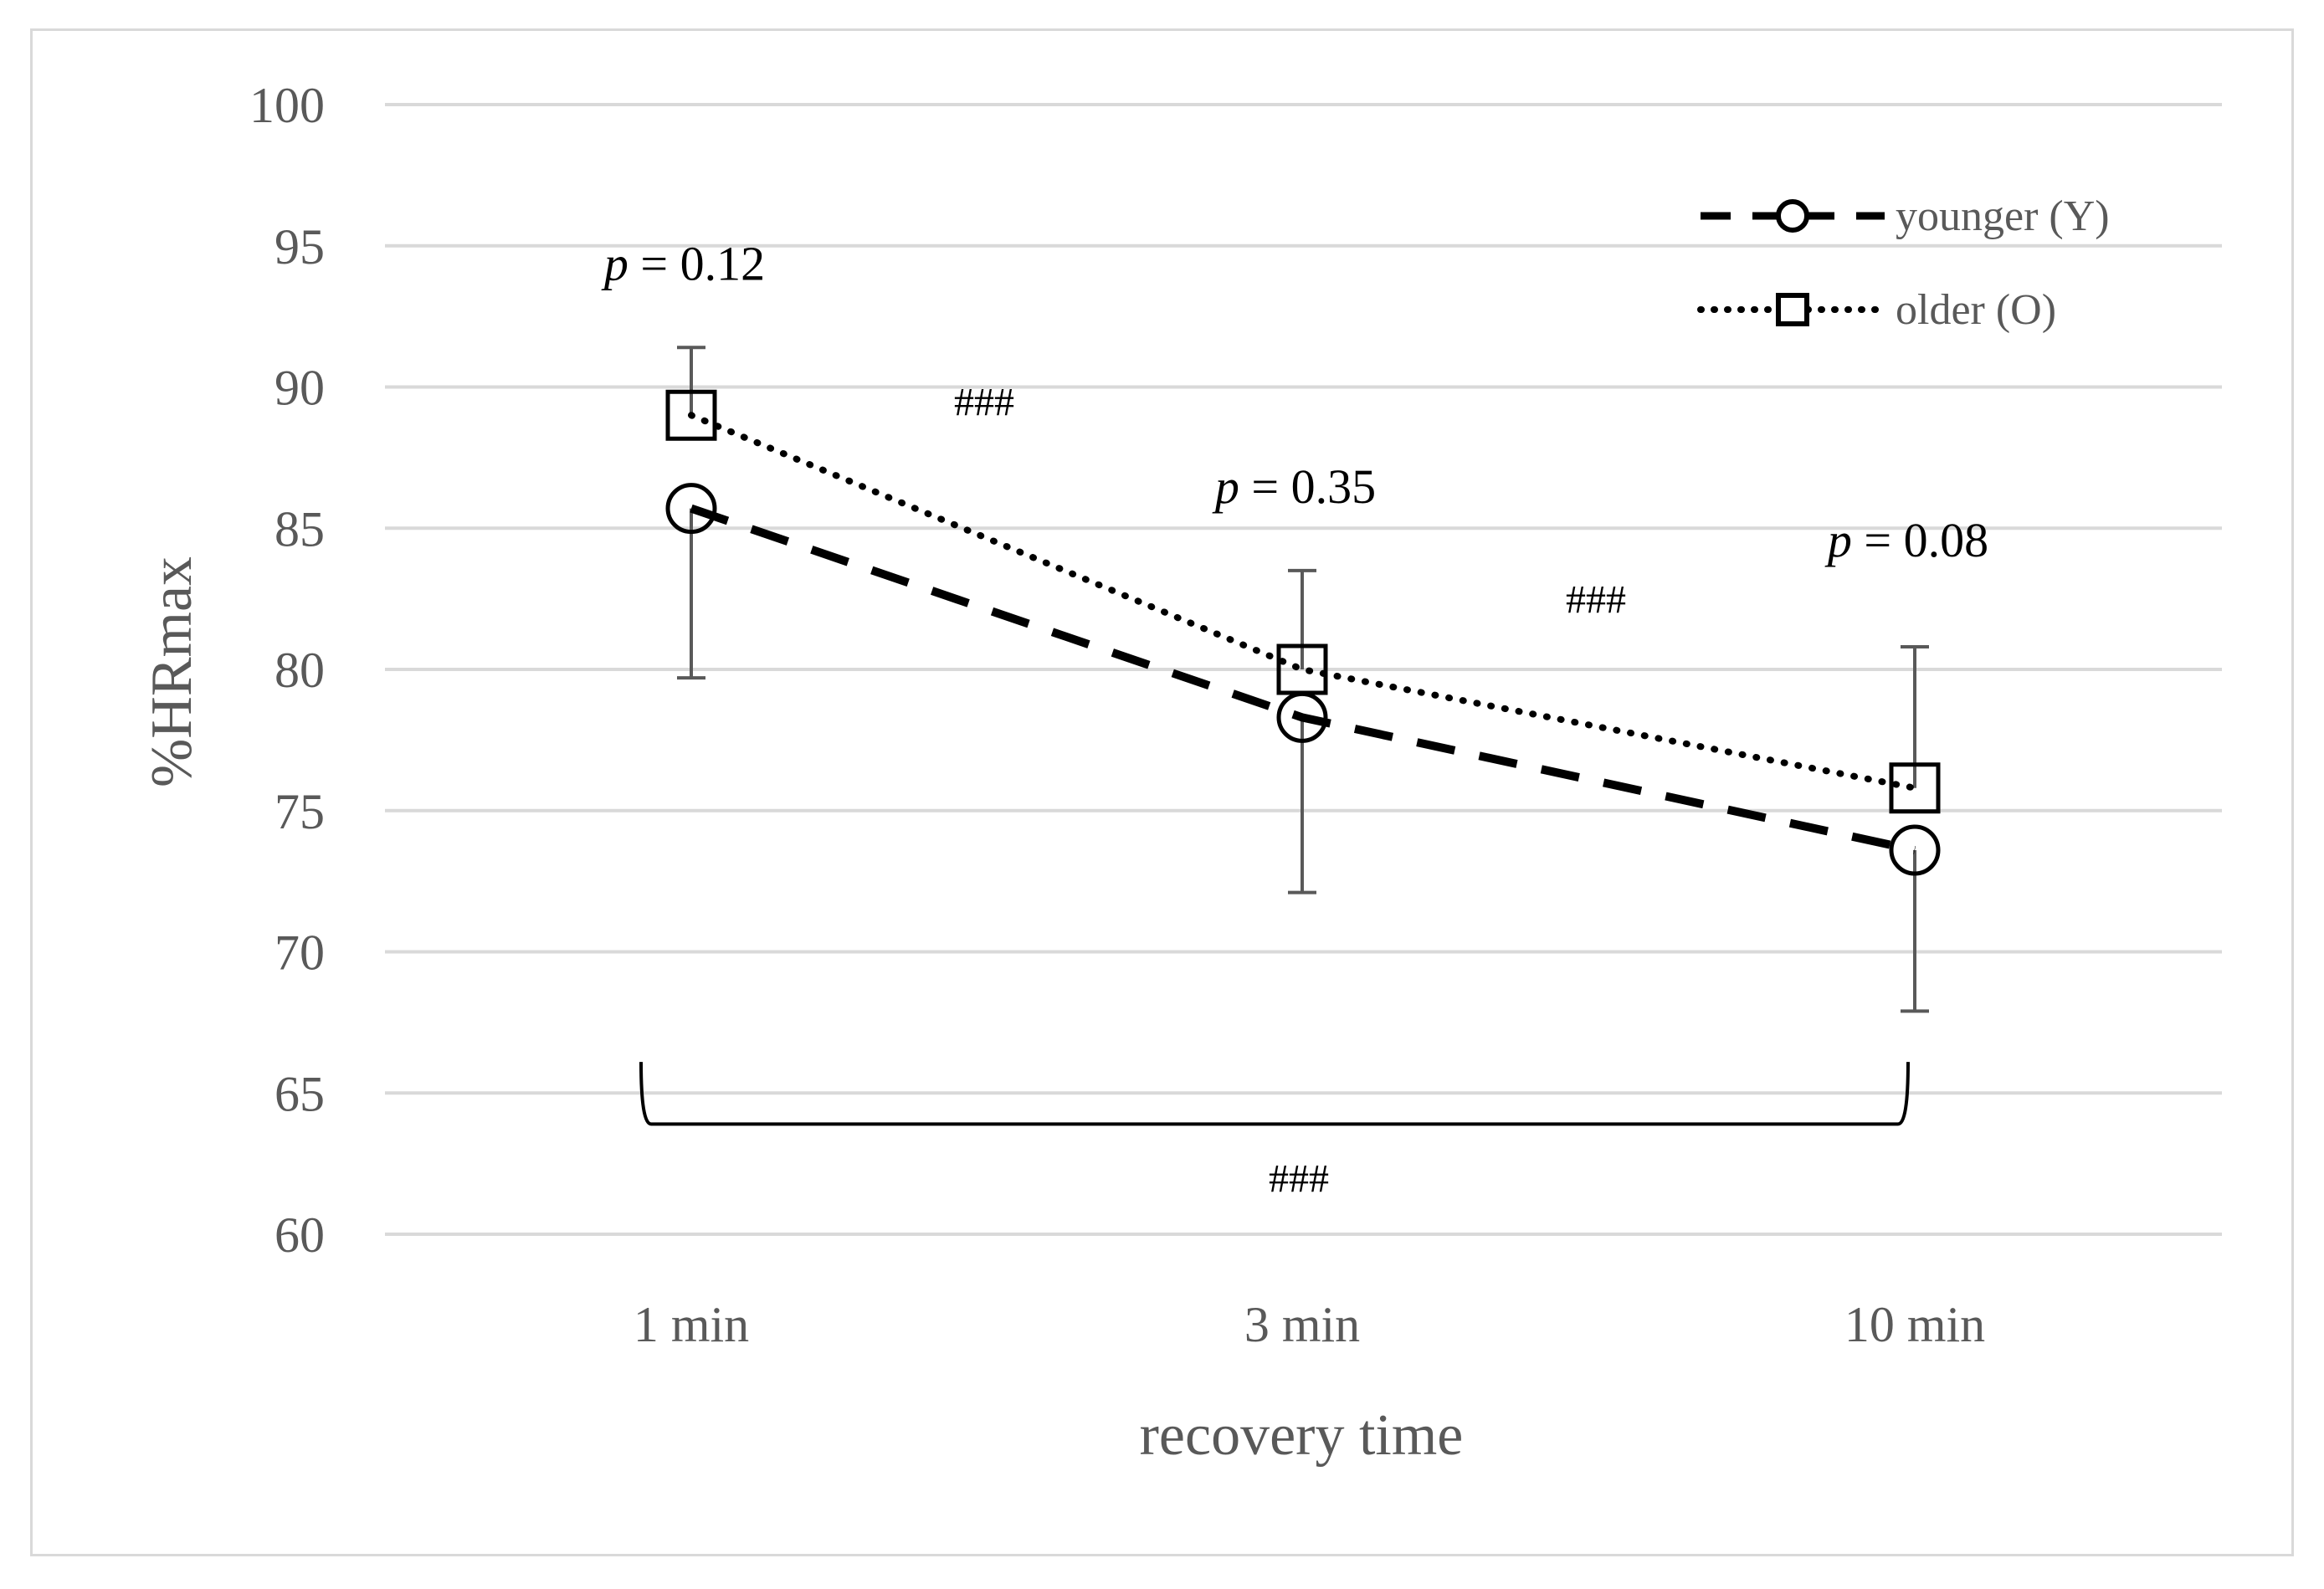 Image resolution: width=2324 pixels, height=1589 pixels. I want to click on legend-label-older: older (O), so click(1976, 310).